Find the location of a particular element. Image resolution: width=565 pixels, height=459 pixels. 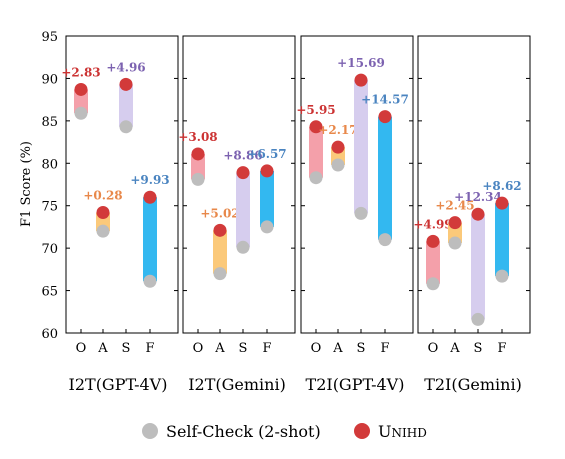

y-tick-label: 75 is located at coordinates (49, 207).